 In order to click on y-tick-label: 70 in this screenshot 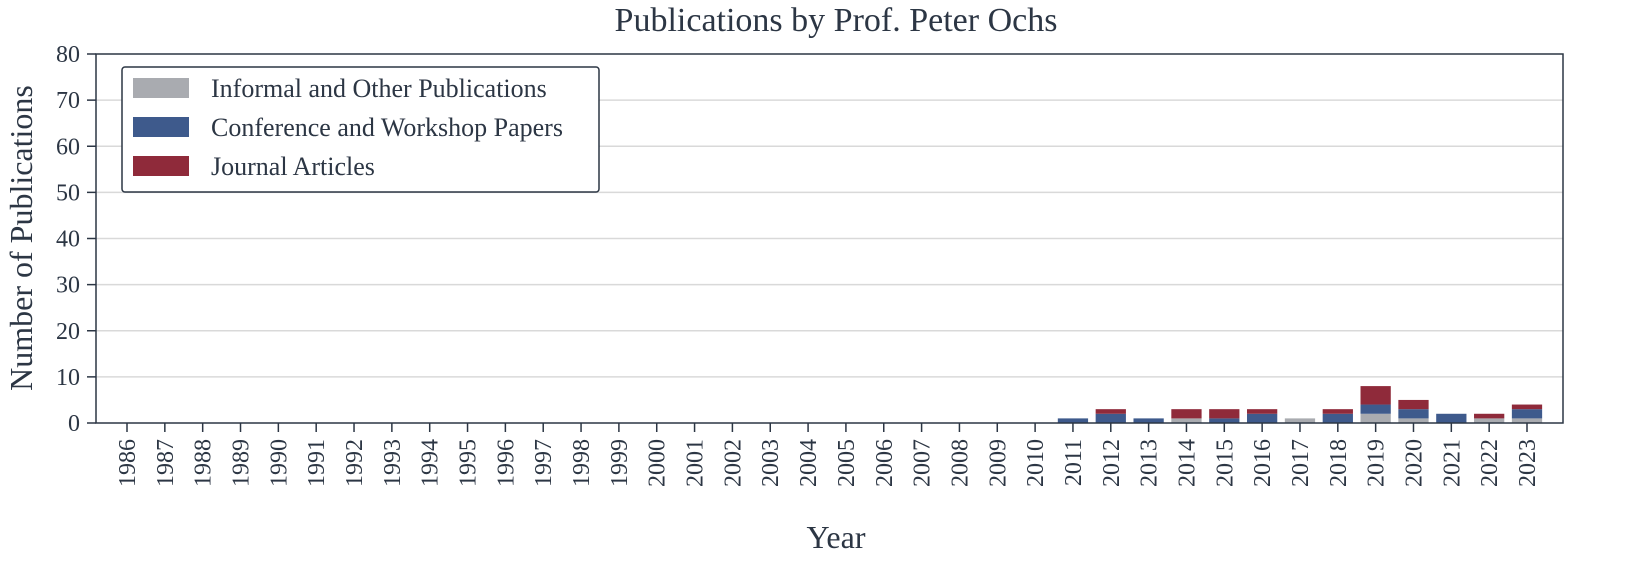, I will do `click(68, 101)`.